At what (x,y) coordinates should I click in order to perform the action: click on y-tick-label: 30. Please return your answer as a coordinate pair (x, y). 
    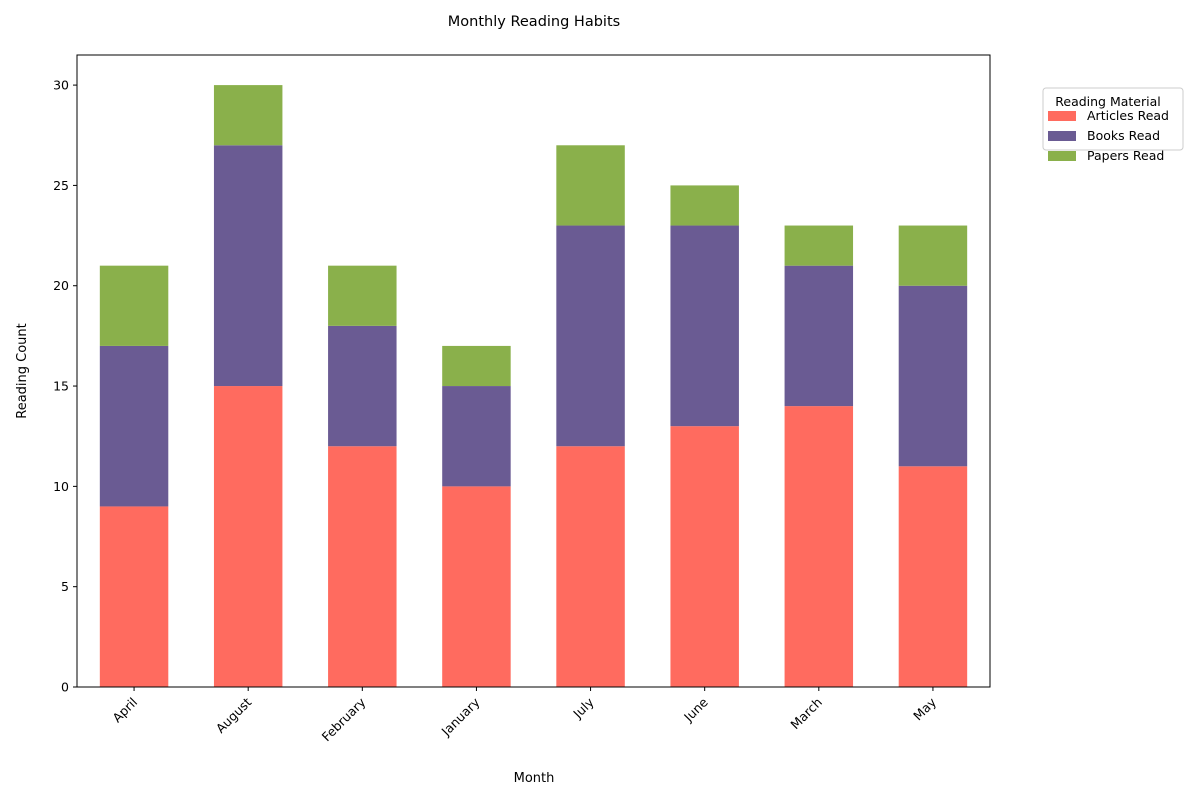
    Looking at the image, I should click on (61, 85).